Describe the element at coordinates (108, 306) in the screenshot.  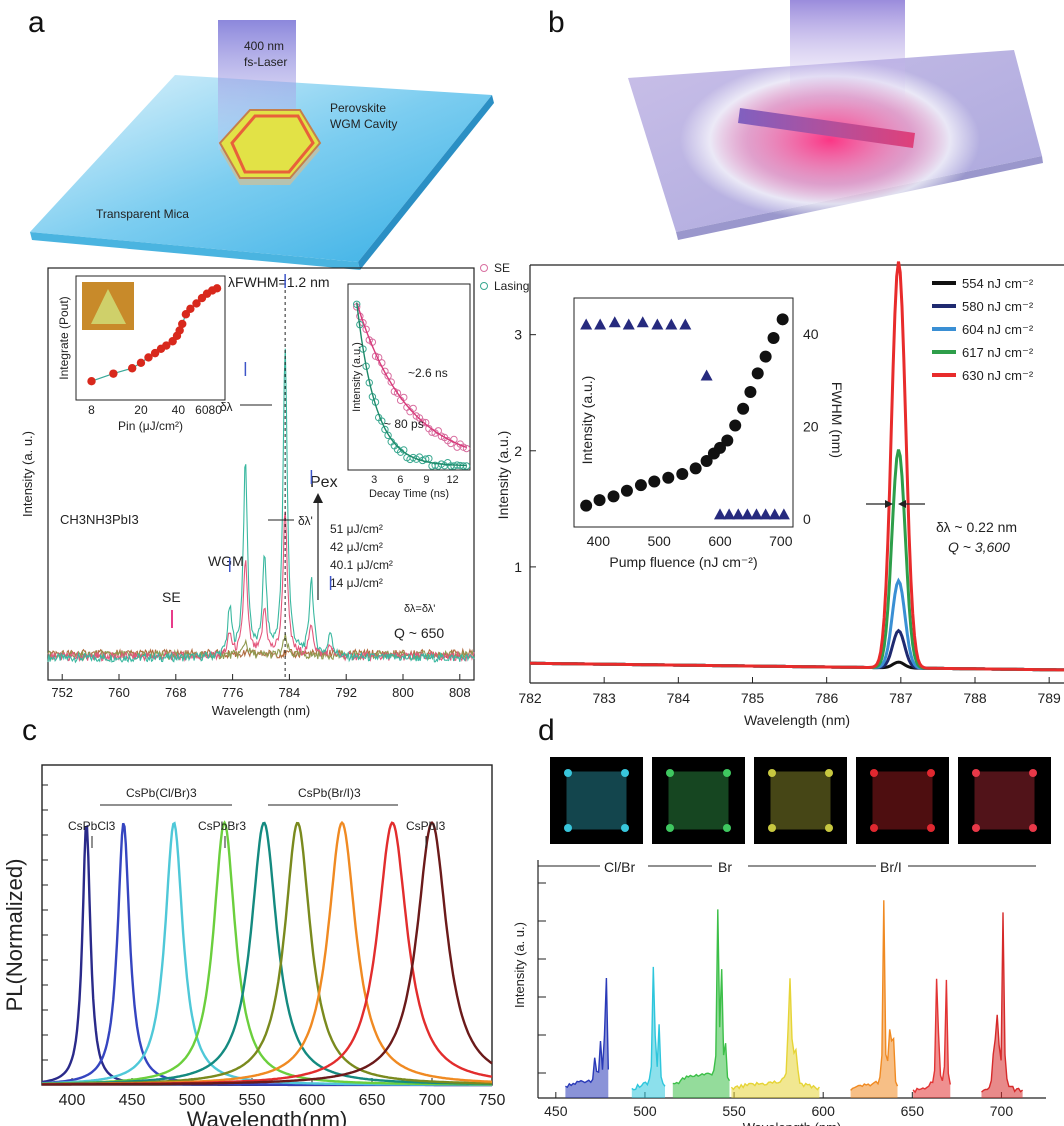
I see `micrograph-triangle` at that location.